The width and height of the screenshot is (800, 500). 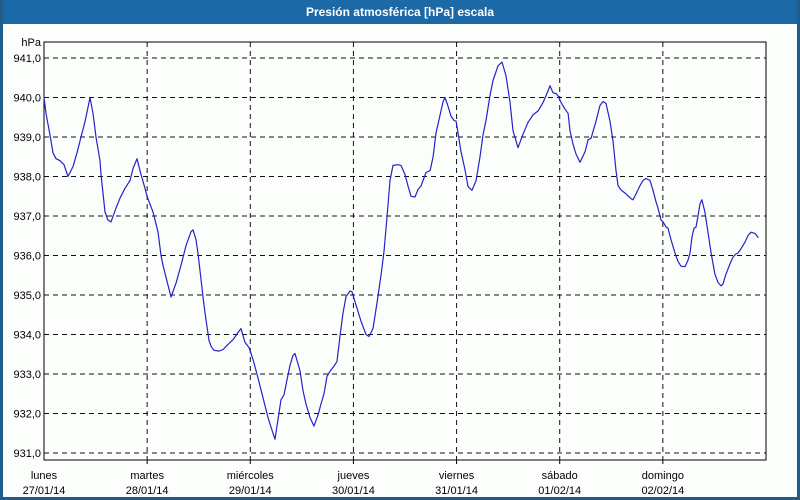 What do you see at coordinates (27, 375) in the screenshot?
I see `y-tick-label: 933,0` at bounding box center [27, 375].